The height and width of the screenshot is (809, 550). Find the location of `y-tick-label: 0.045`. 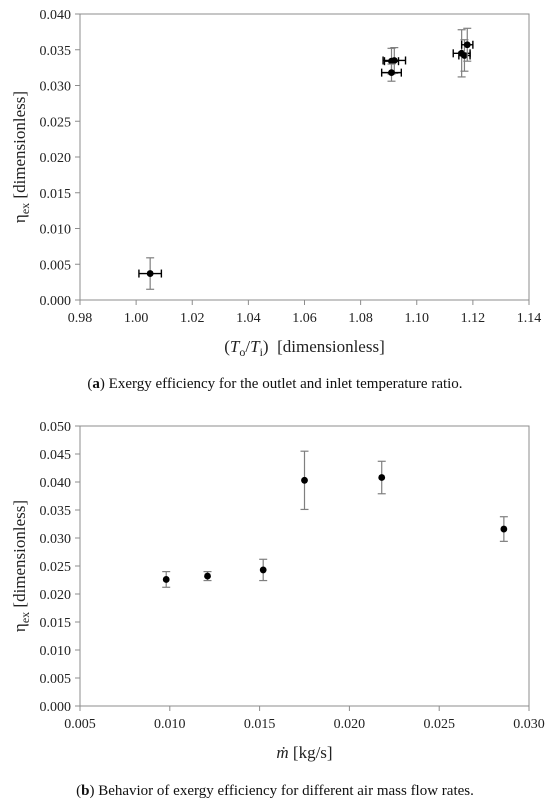

y-tick-label: 0.045 is located at coordinates (56, 455).